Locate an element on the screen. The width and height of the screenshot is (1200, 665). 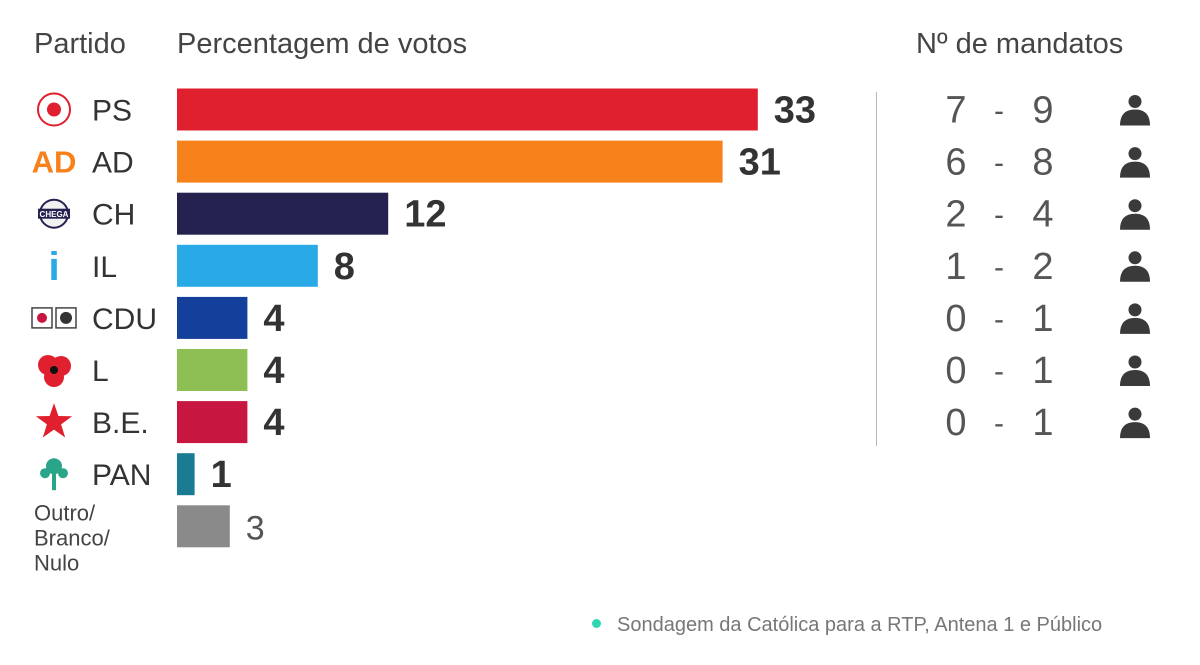
party-label-il: IL is located at coordinates (104, 267).